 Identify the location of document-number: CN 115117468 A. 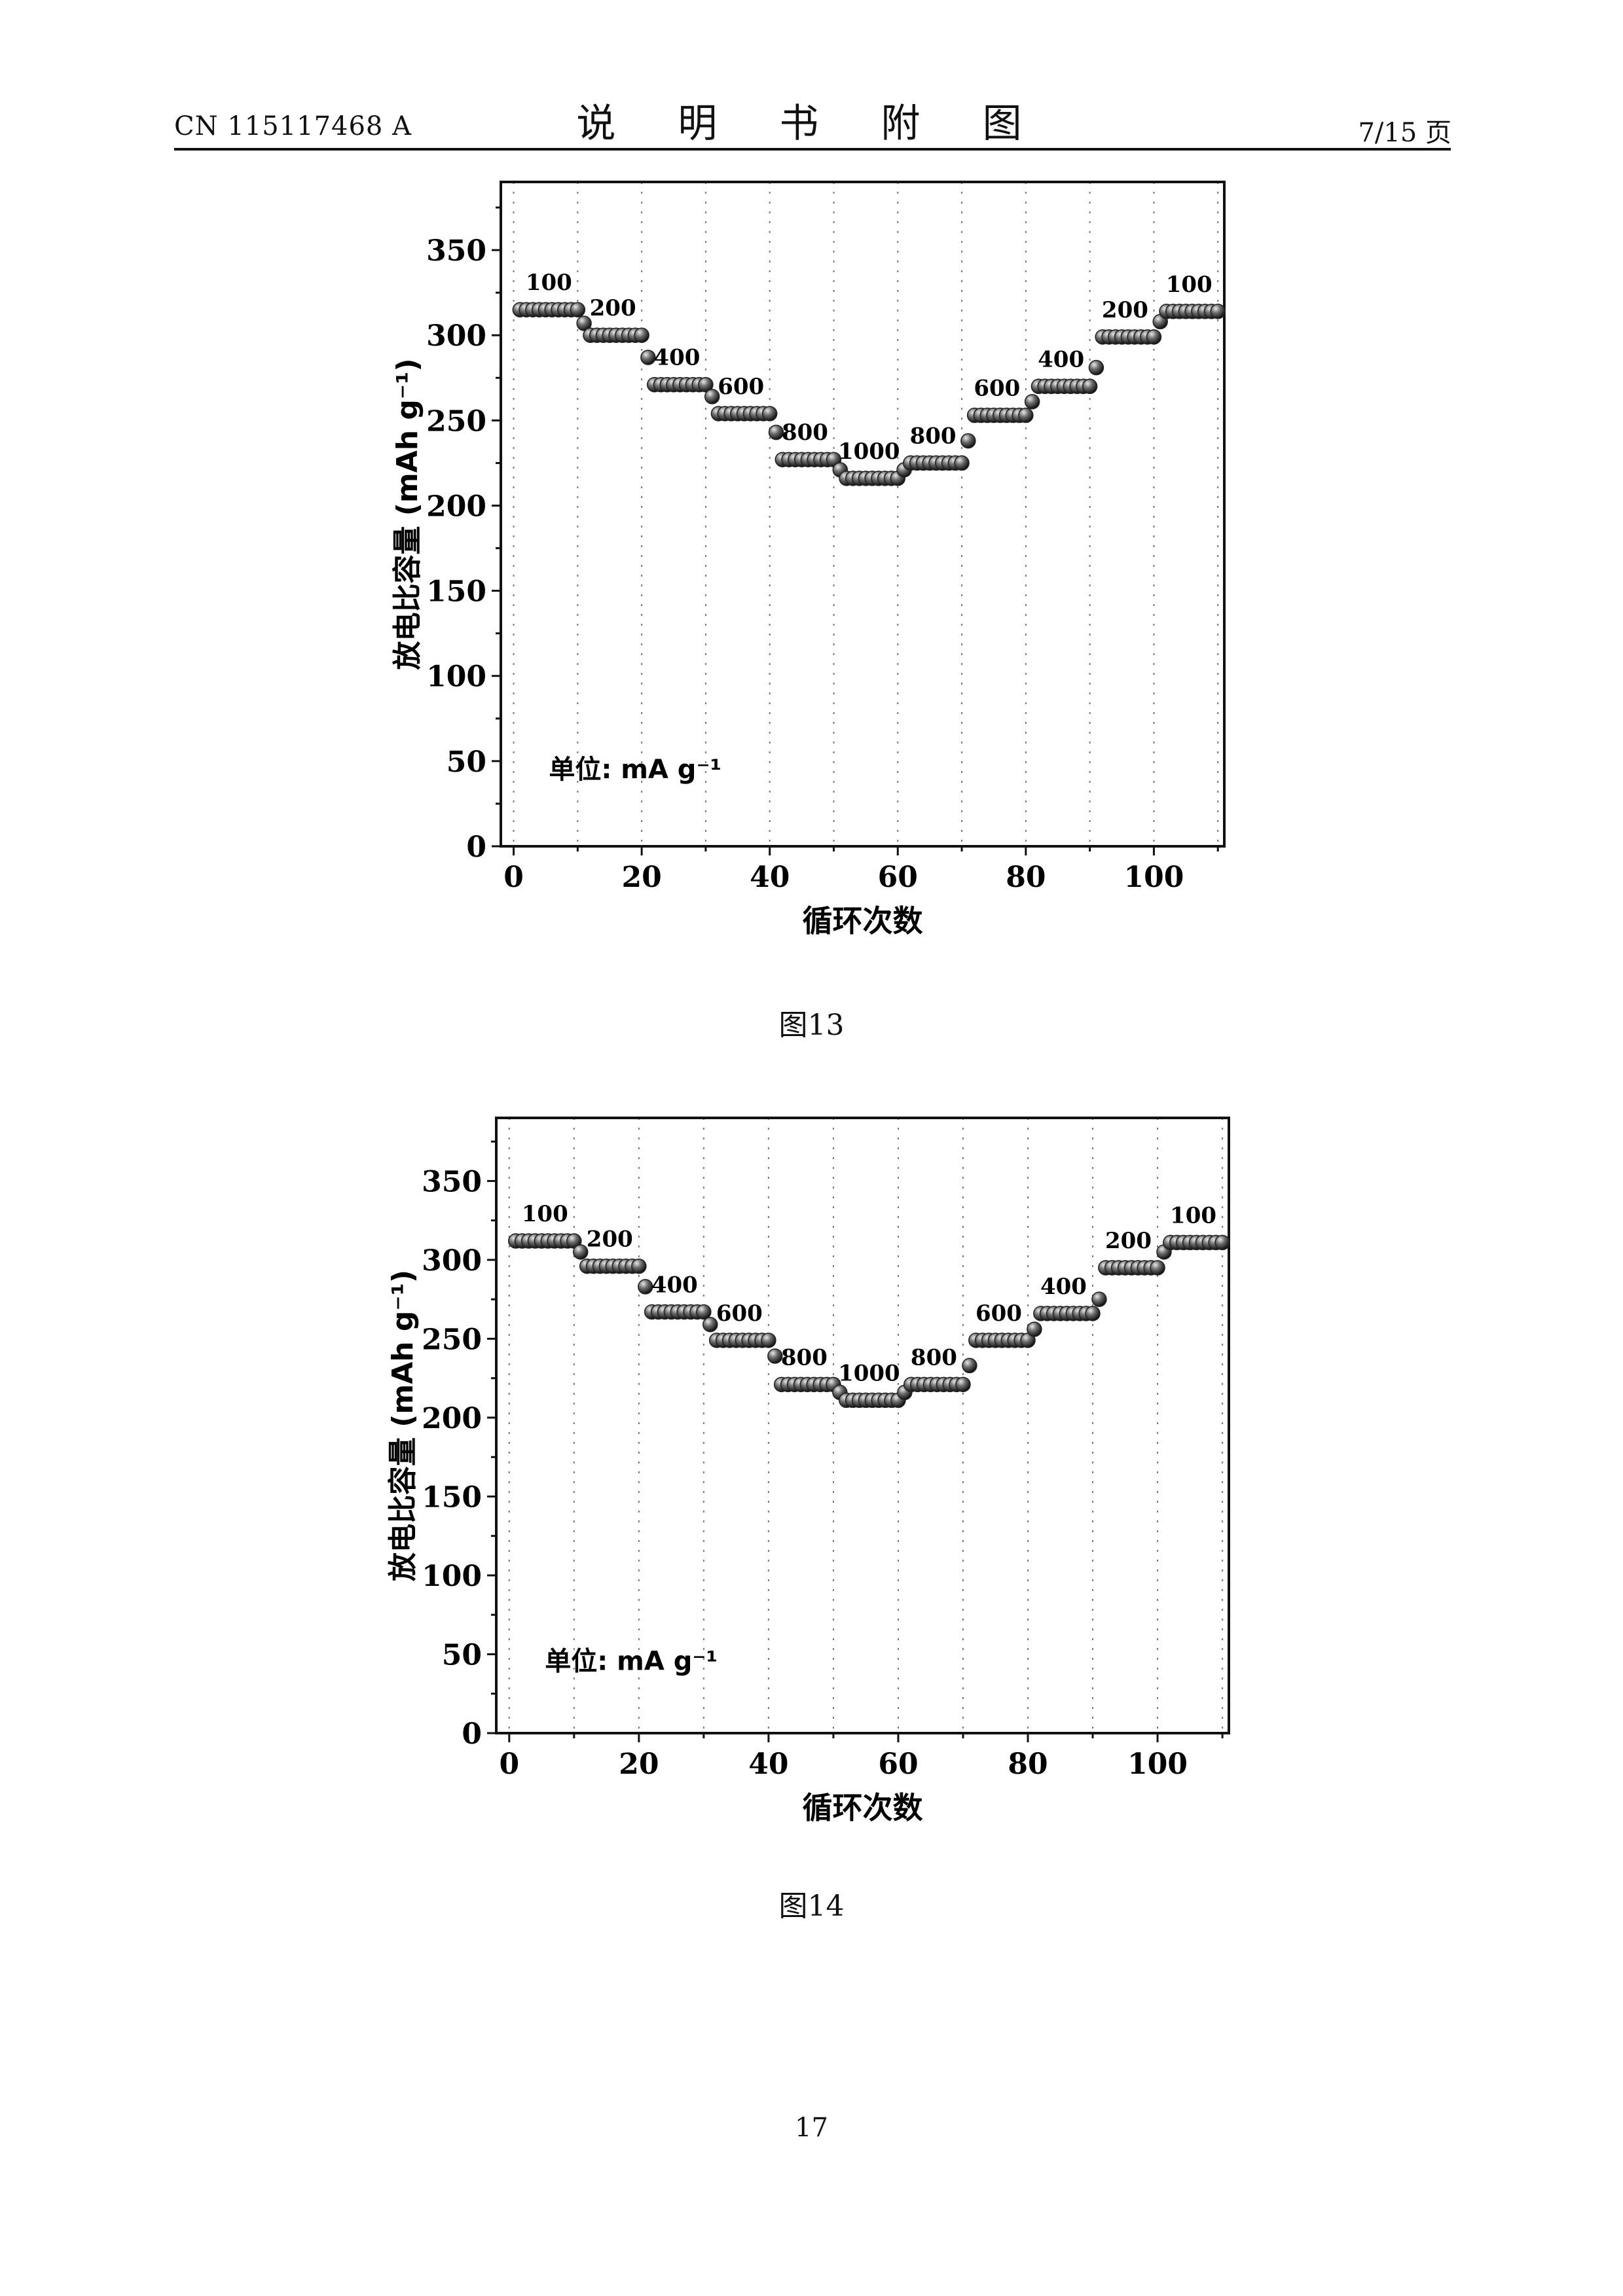
(293, 126).